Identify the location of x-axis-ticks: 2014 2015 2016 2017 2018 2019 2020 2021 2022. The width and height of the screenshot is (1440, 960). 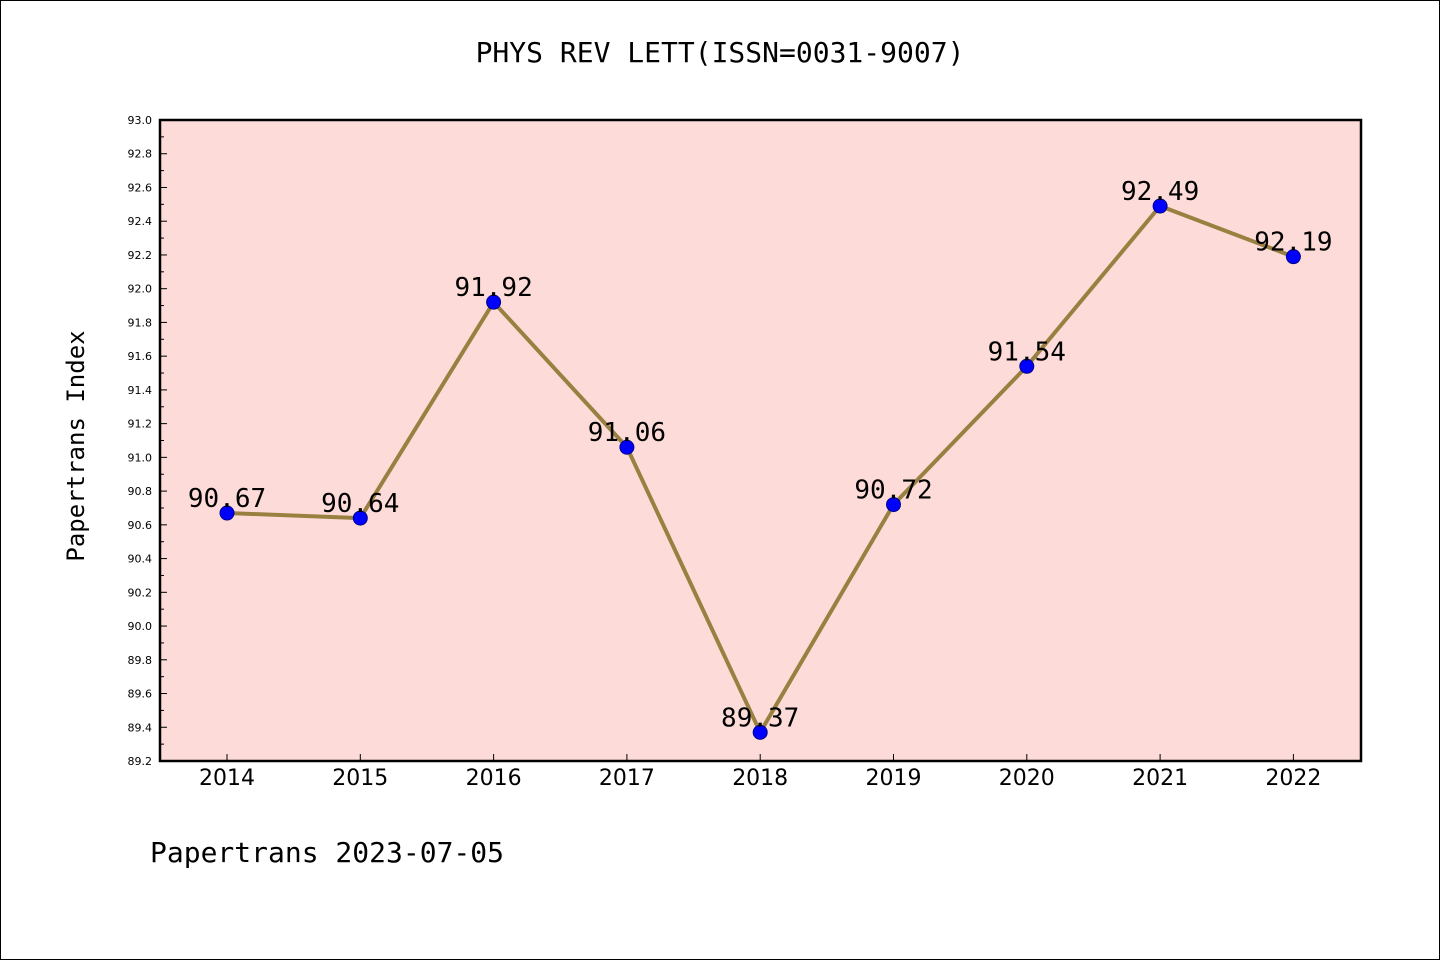
(760, 772).